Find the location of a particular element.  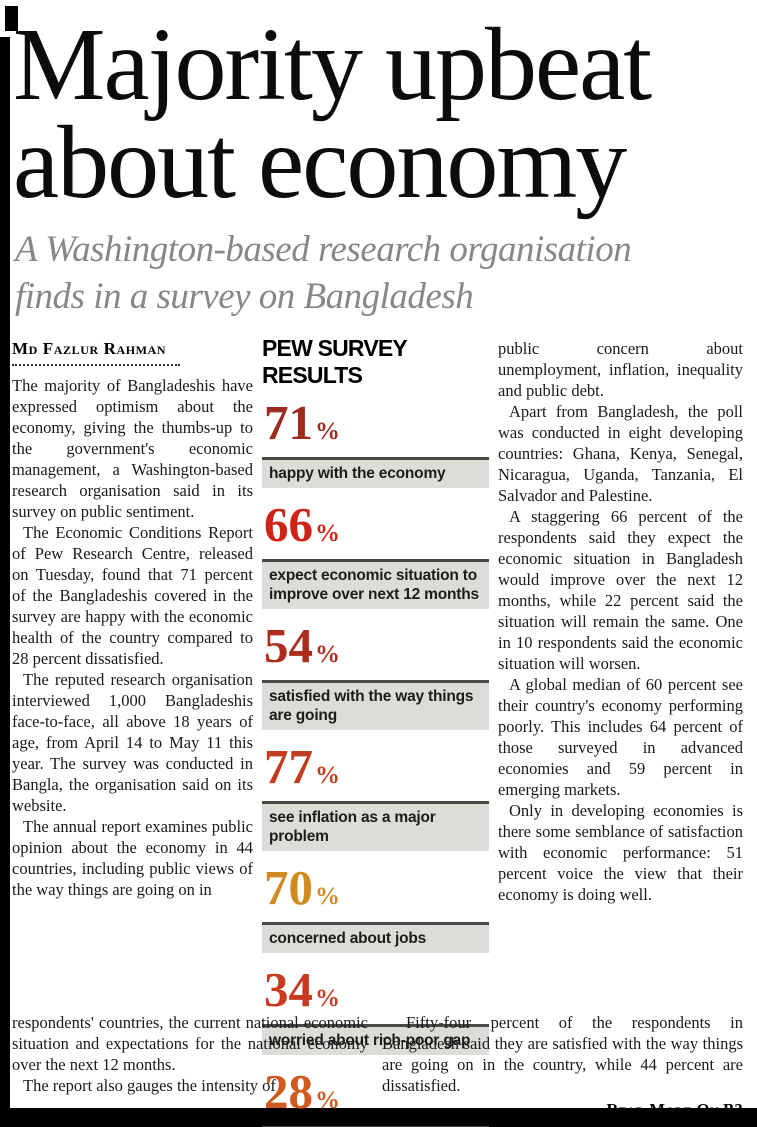

stat-number: 34 is located at coordinates (288, 989).